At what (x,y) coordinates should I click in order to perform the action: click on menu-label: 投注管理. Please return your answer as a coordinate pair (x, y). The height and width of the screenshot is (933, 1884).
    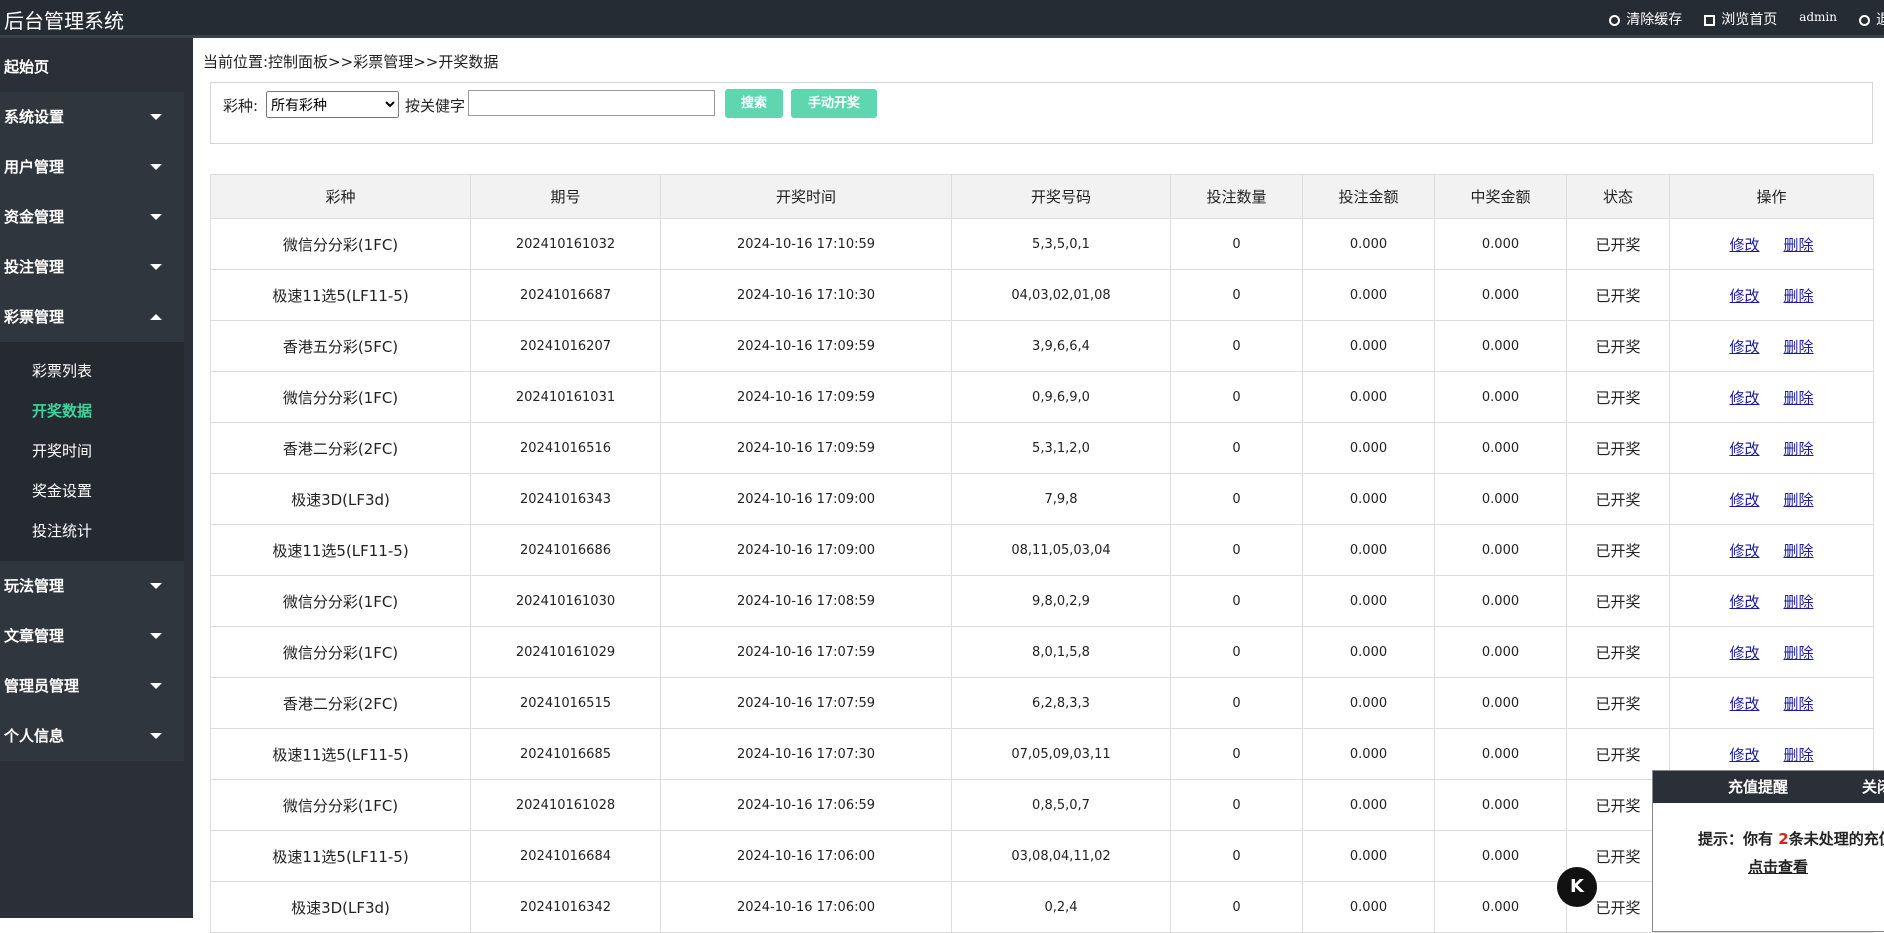
    Looking at the image, I should click on (34, 267).